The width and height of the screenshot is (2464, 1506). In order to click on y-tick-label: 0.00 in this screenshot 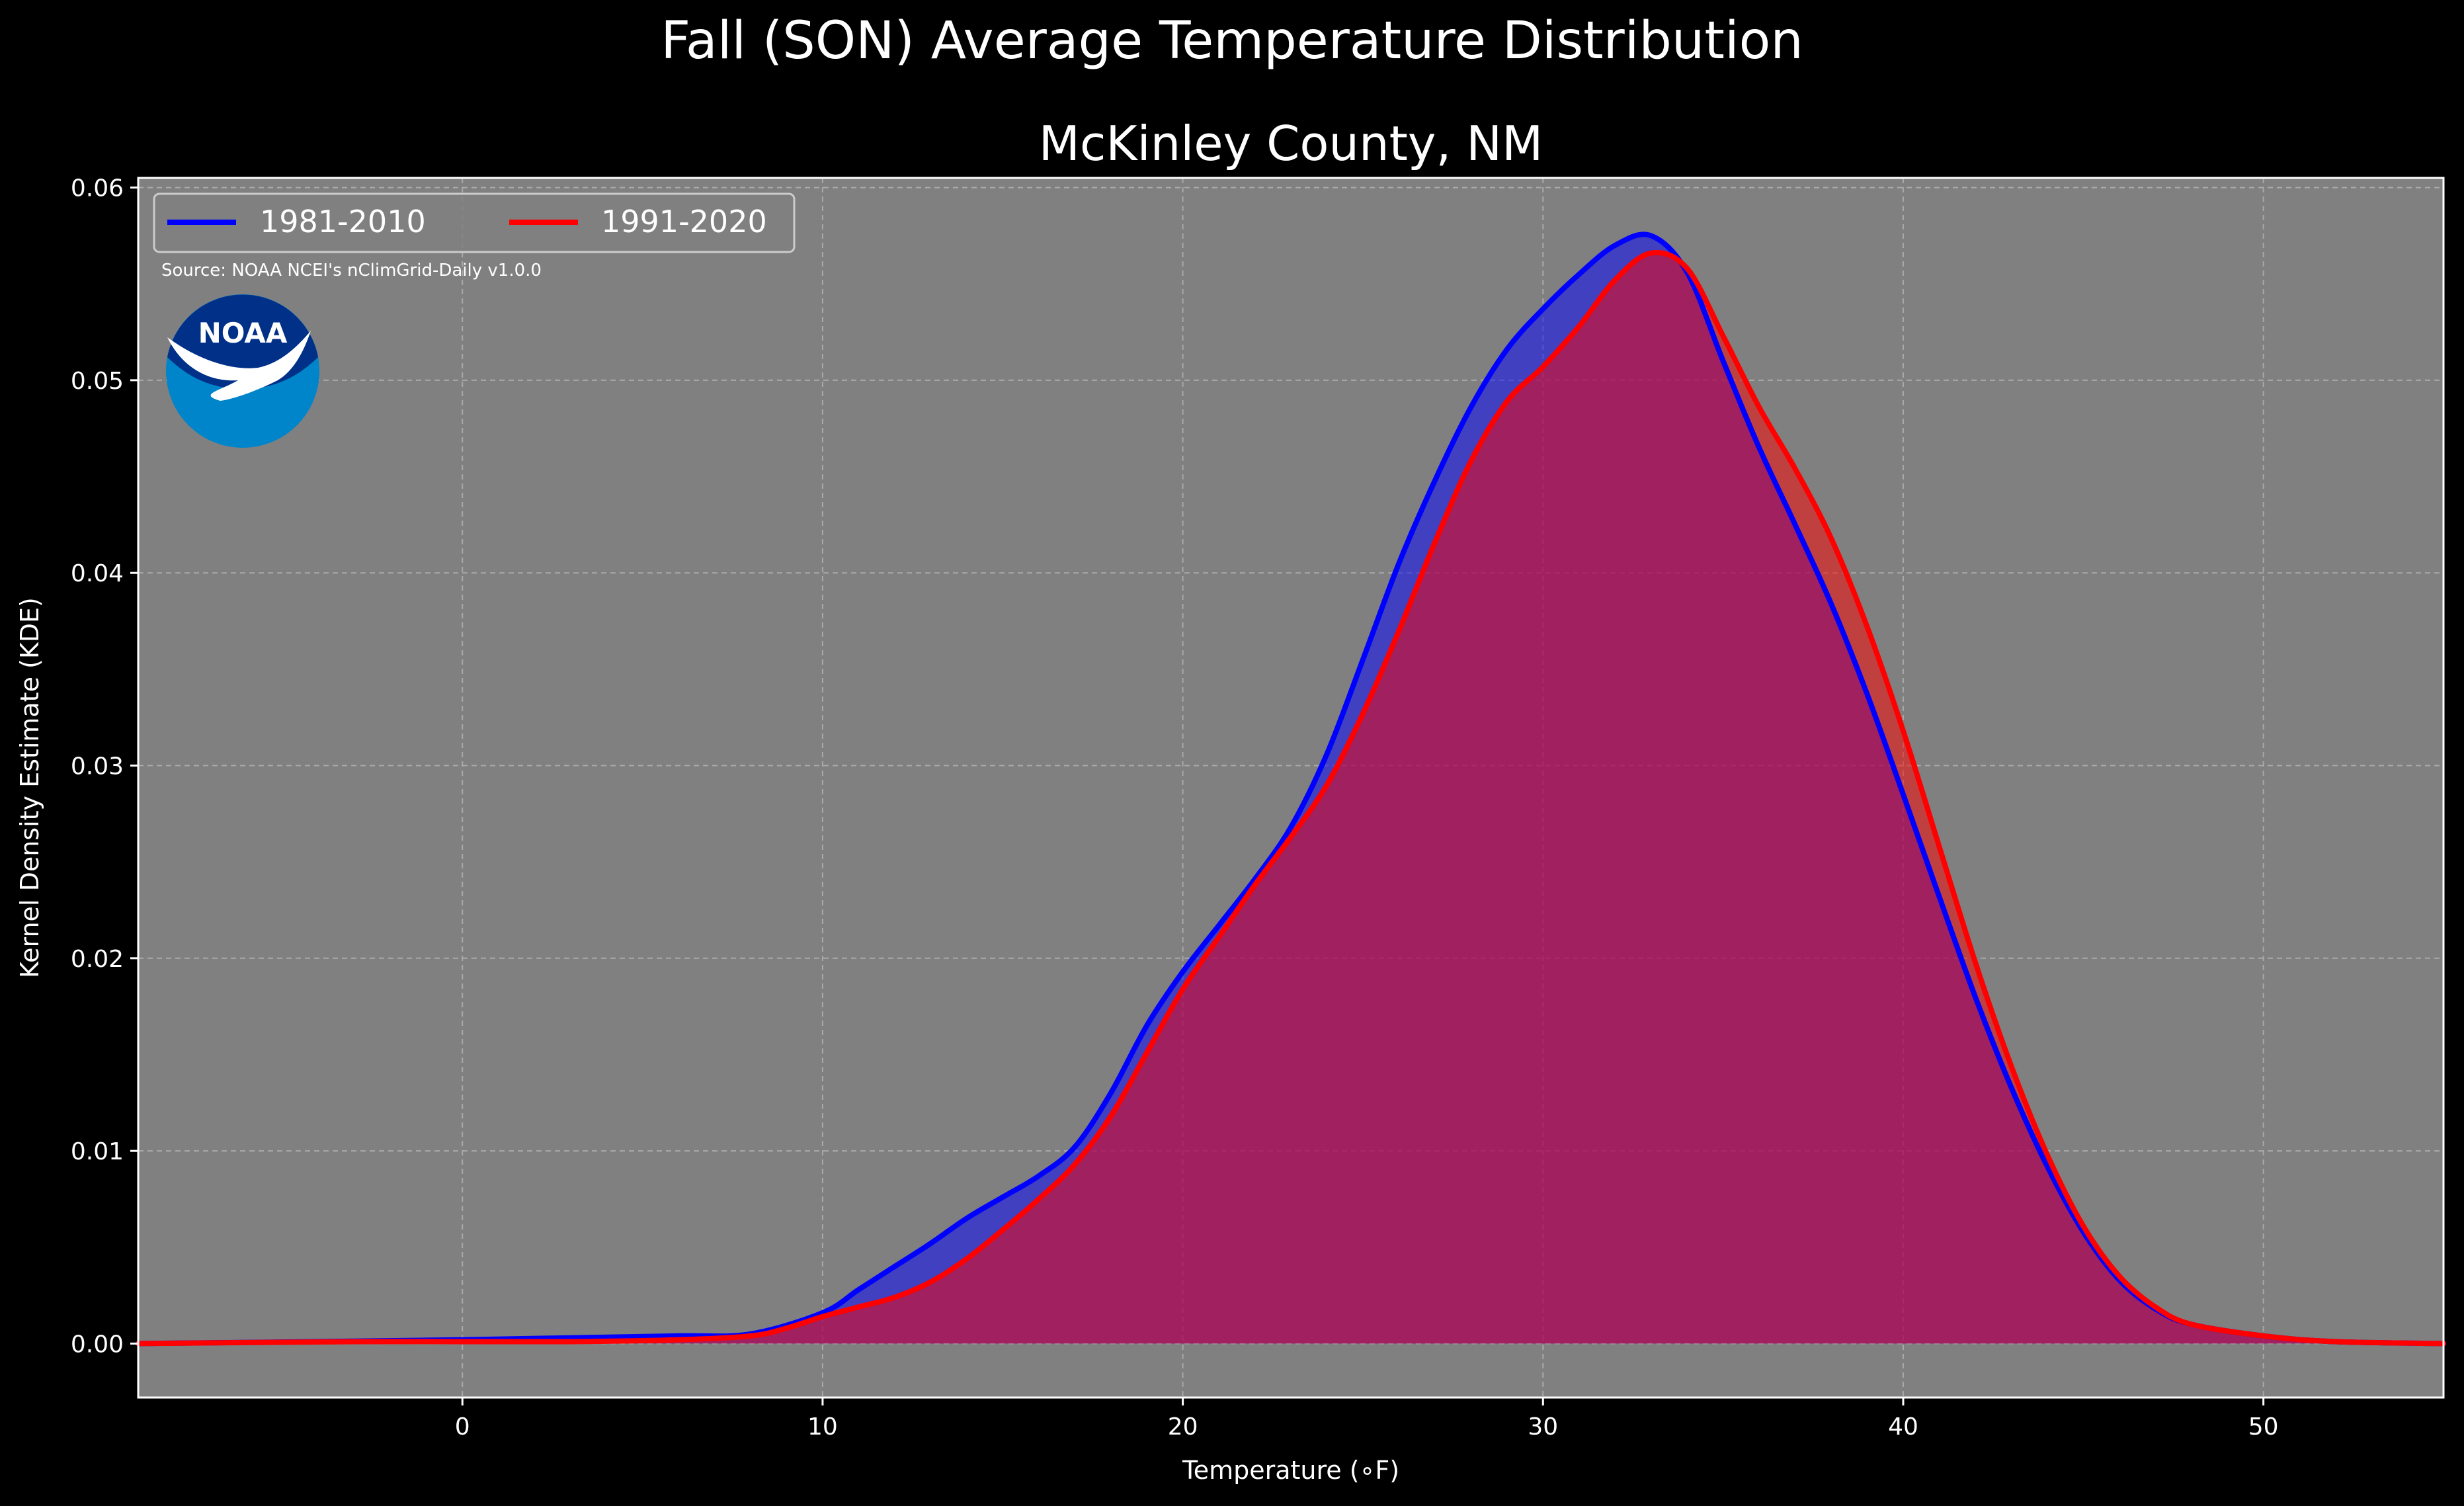, I will do `click(98, 1344)`.